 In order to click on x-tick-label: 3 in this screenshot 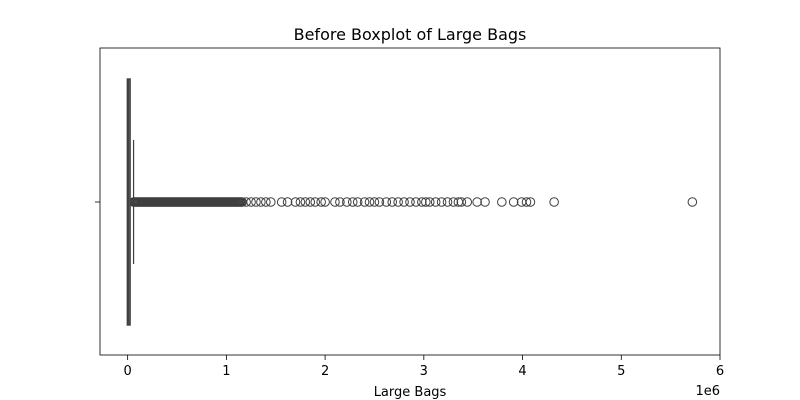, I will do `click(424, 371)`.